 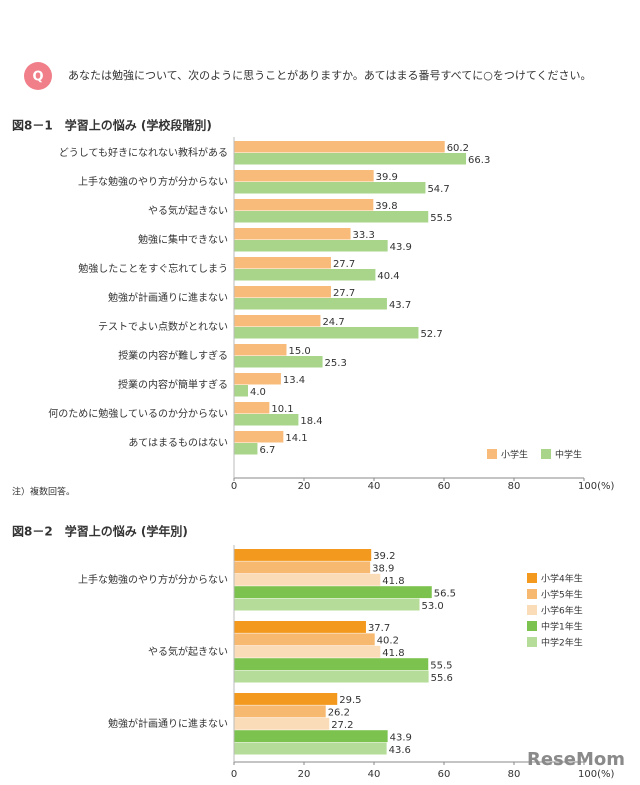 What do you see at coordinates (188, 210) in the screenshot?
I see `category-label: やる気が起きない` at bounding box center [188, 210].